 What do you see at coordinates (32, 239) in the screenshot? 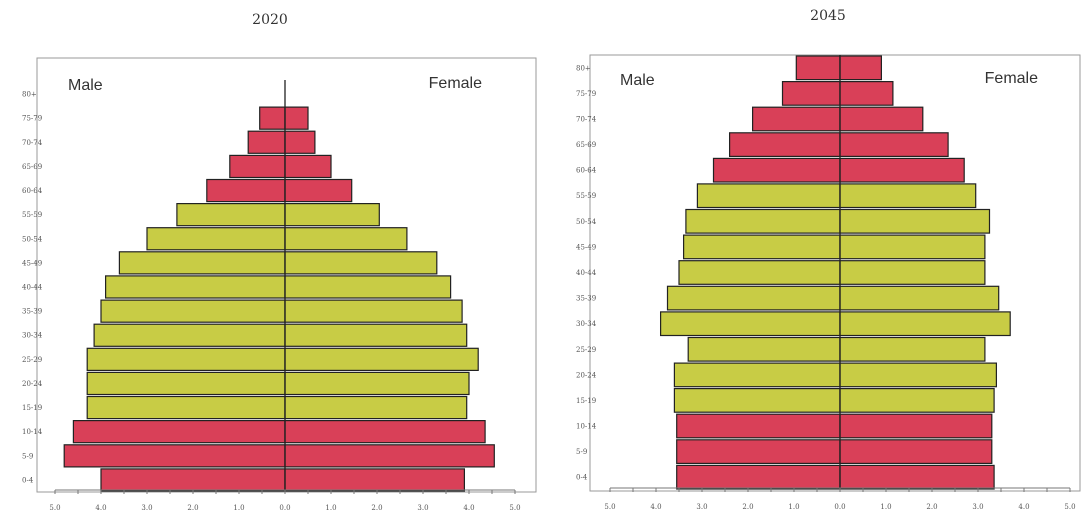
I see `age-tick-label: 50-54` at bounding box center [32, 239].